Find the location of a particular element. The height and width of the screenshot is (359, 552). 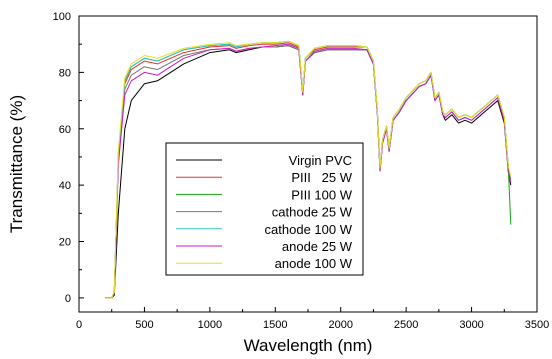

y-tick-label: 40 is located at coordinates (65, 186).